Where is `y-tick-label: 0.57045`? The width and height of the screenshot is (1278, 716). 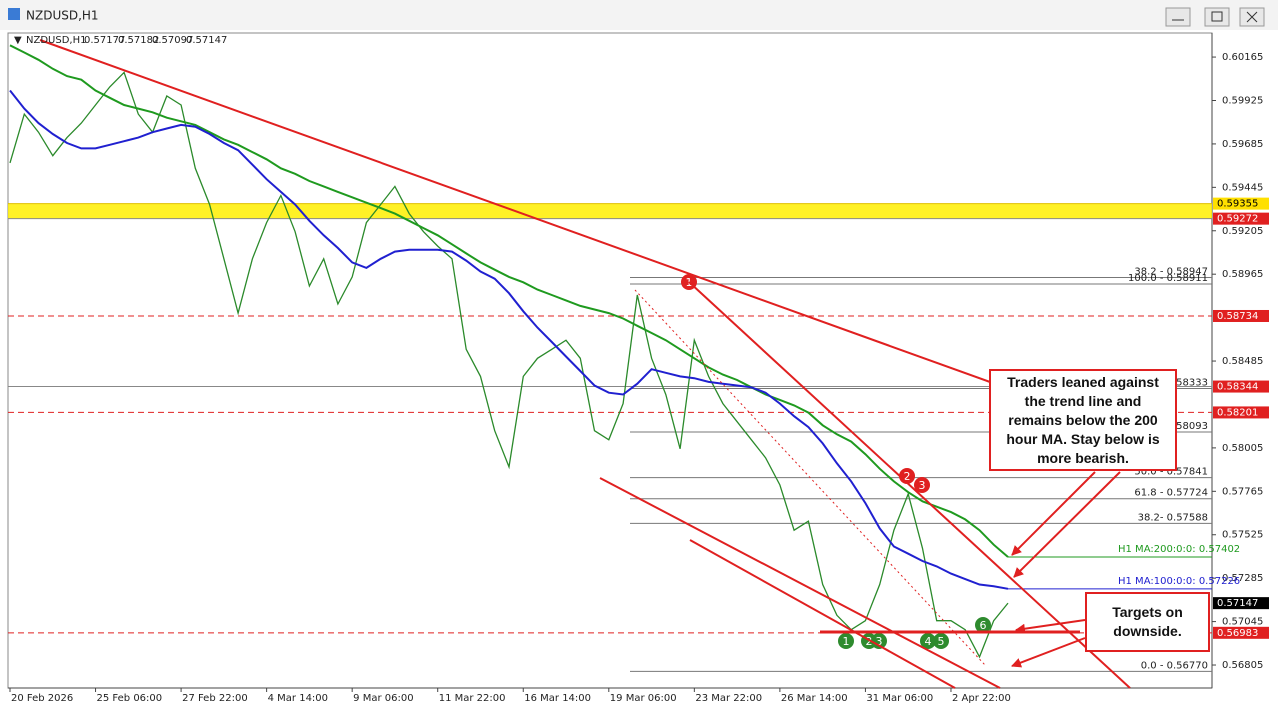
y-tick-label: 0.57045 is located at coordinates (1242, 622).